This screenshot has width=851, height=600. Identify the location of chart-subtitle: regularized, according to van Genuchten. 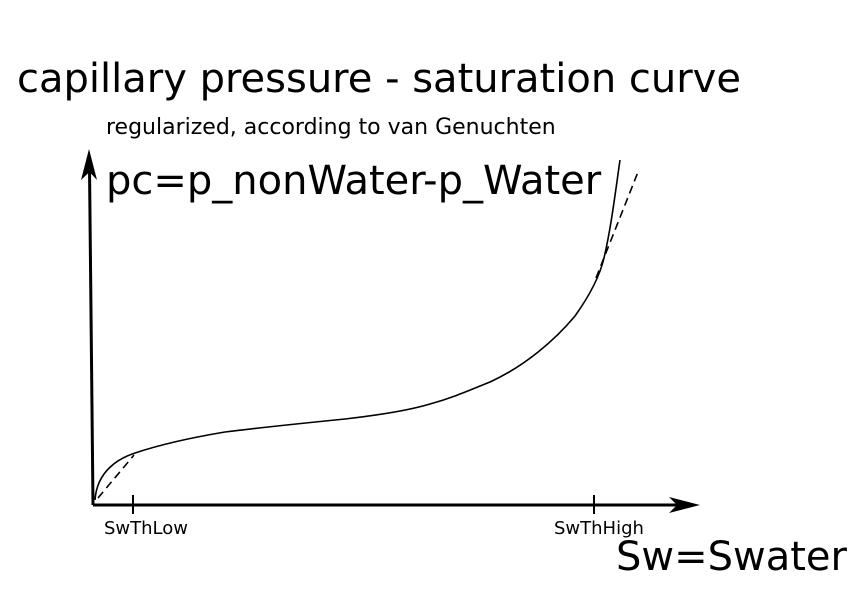
(331, 127).